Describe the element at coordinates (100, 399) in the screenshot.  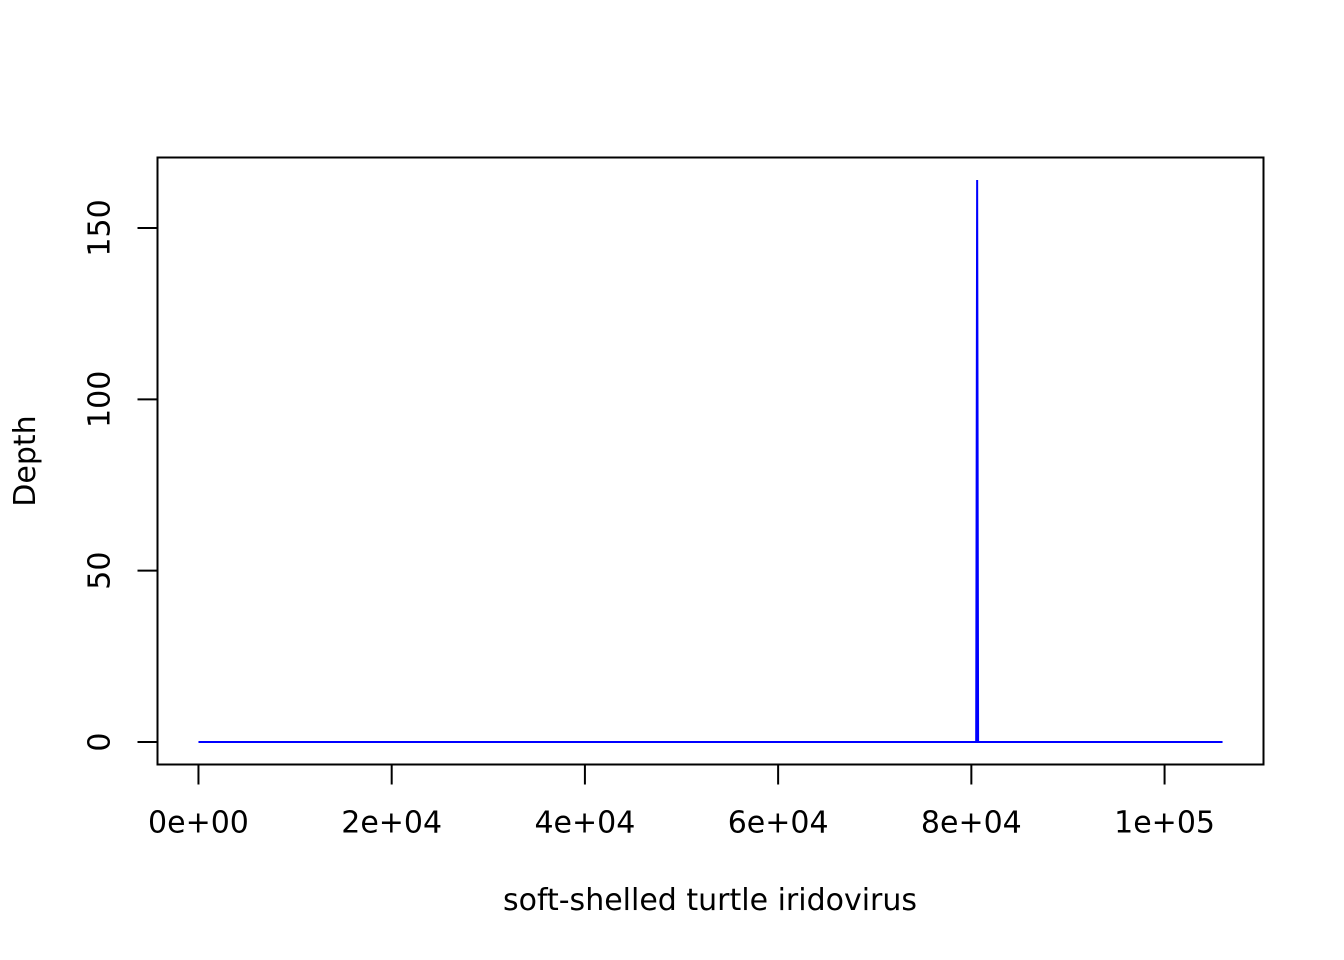
I see `y-tick-label: 100` at that location.